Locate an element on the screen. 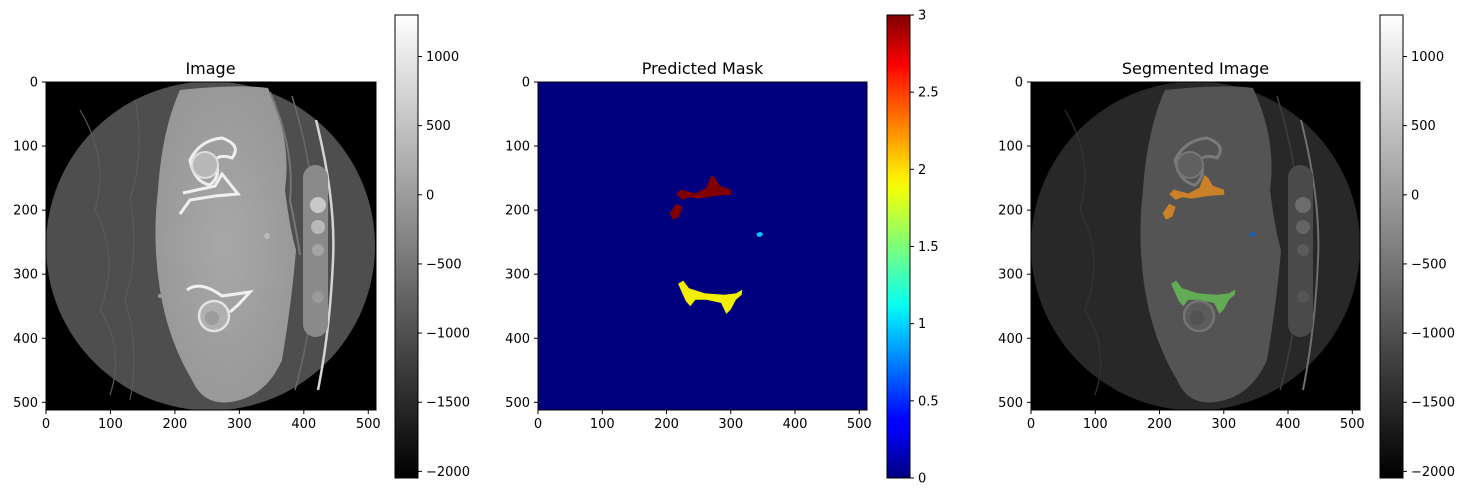  colorbar-tick-label: 2.5 is located at coordinates (928, 93).